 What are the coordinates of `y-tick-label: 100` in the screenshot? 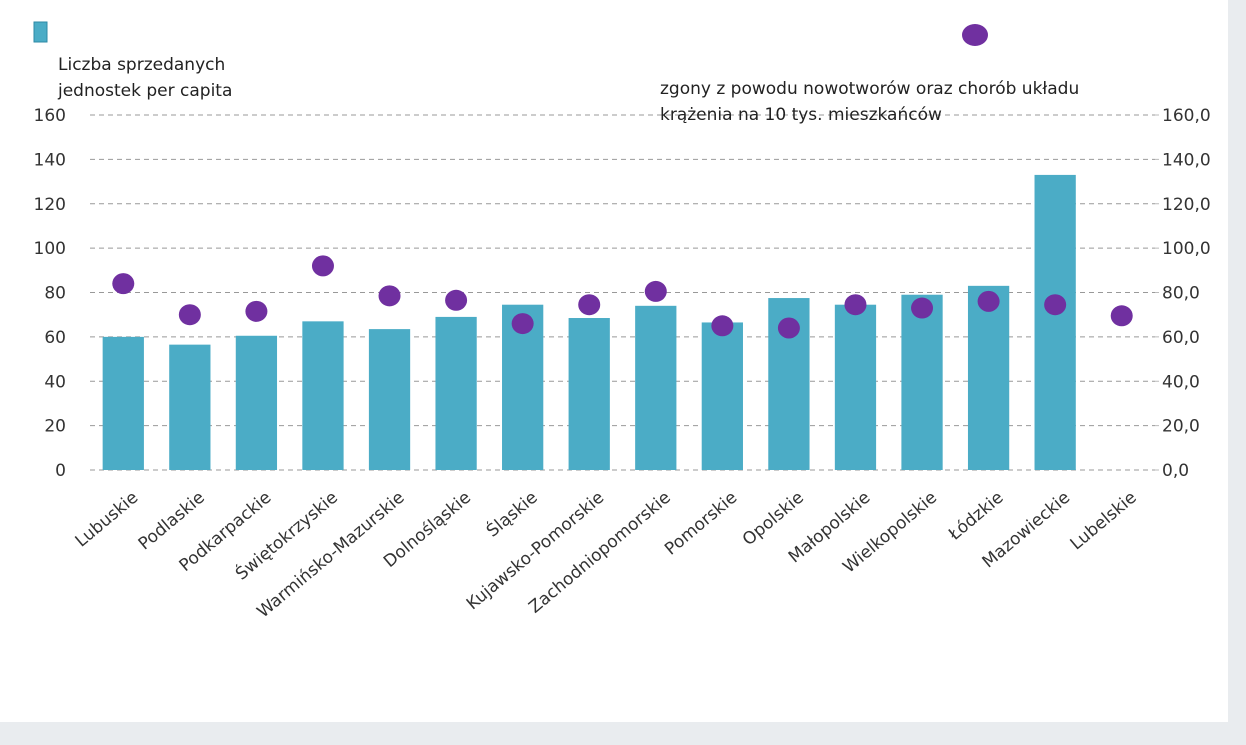 It's located at (50, 249).